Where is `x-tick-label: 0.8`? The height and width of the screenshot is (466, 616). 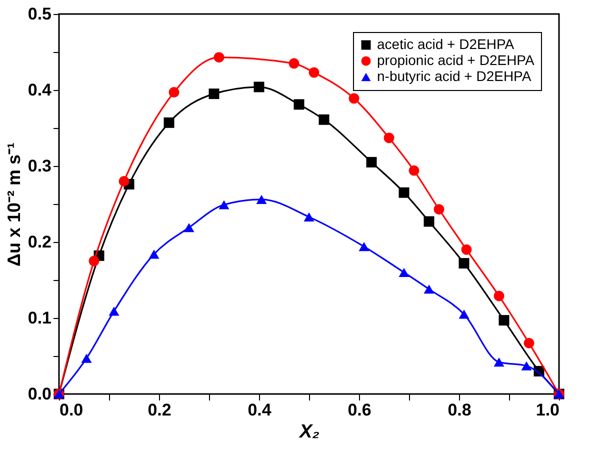
x-tick-label: 0.8 is located at coordinates (460, 410).